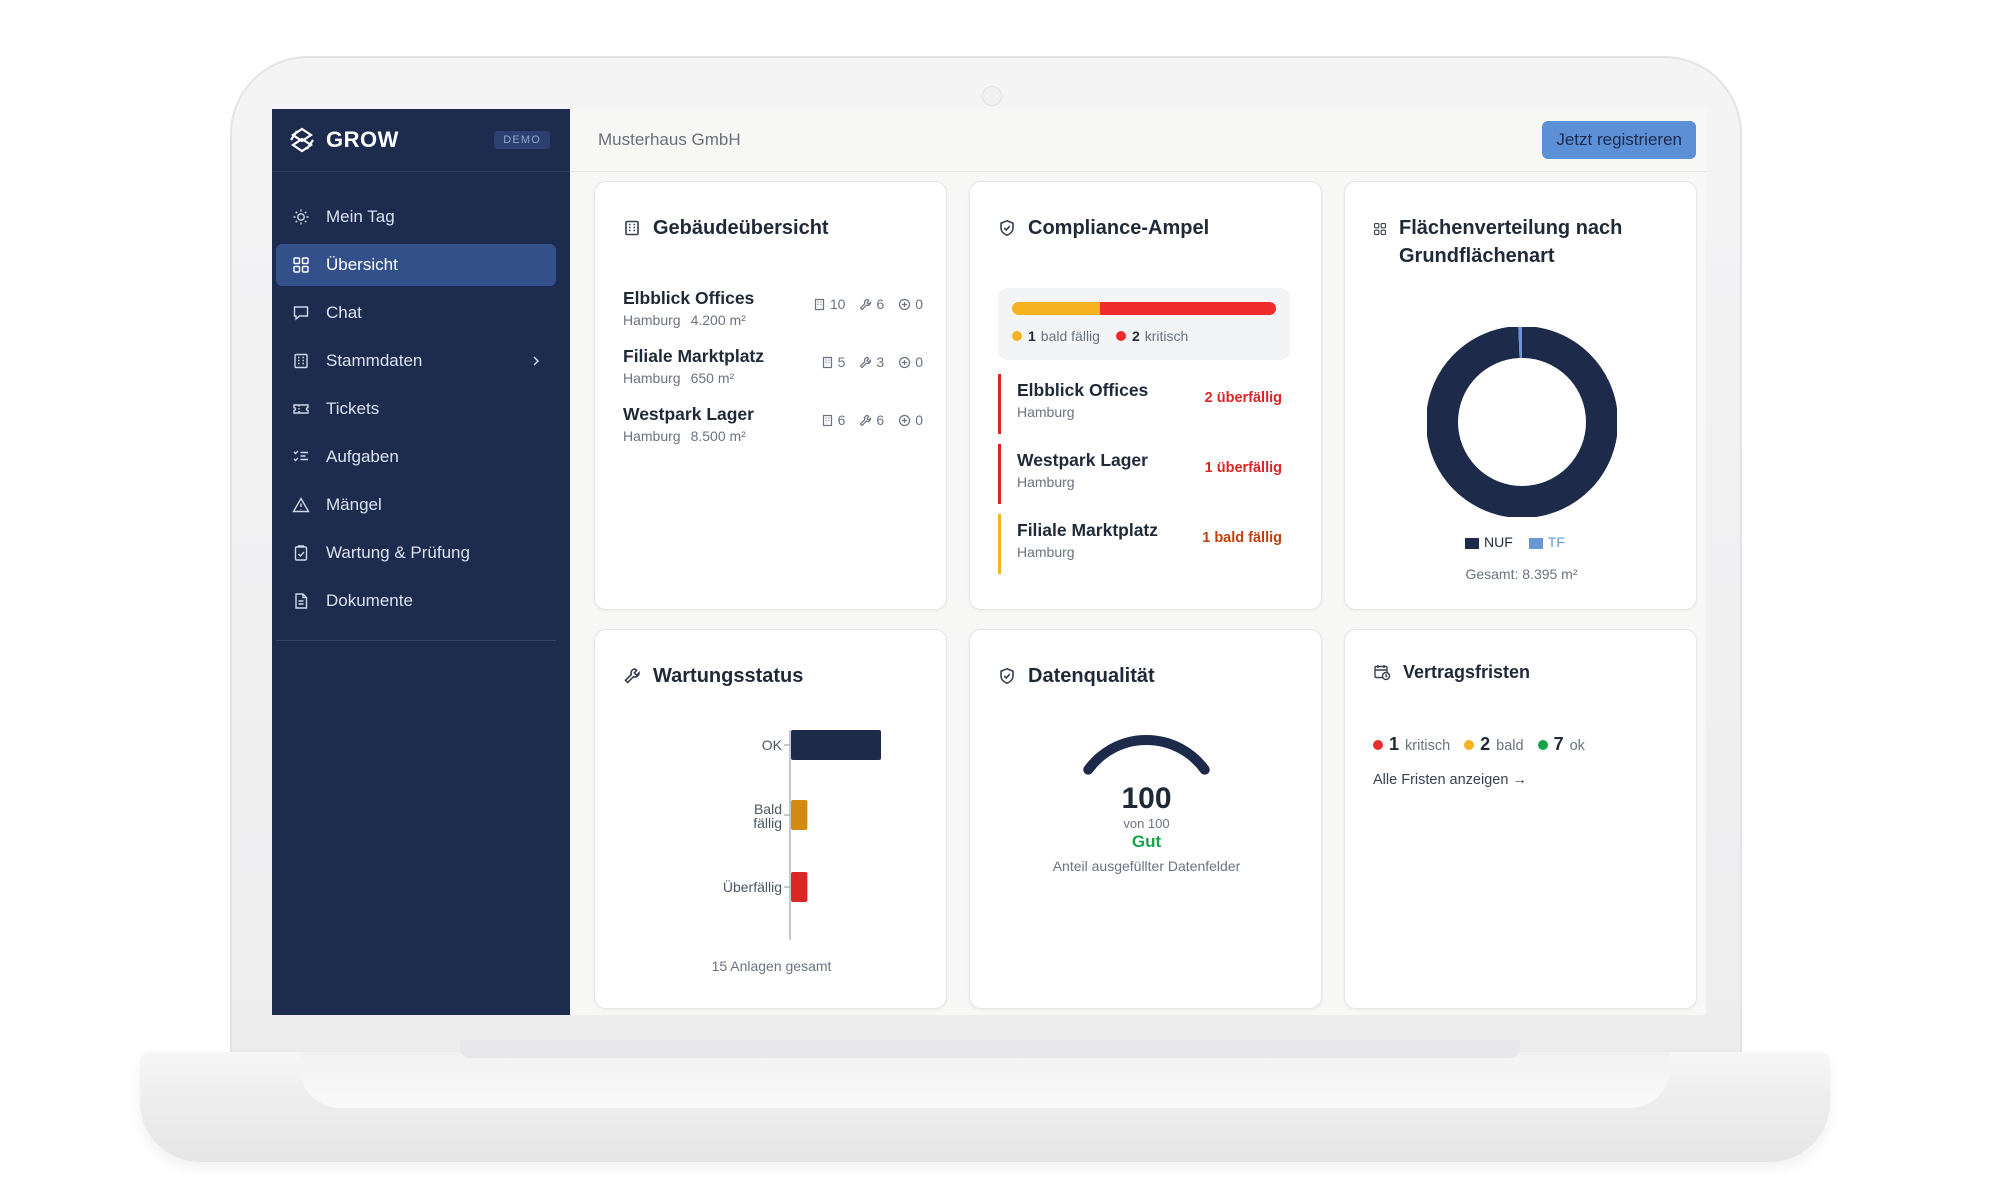  Describe the element at coordinates (416, 409) in the screenshot. I see `sidebar-item-tickets: Tickets` at that location.